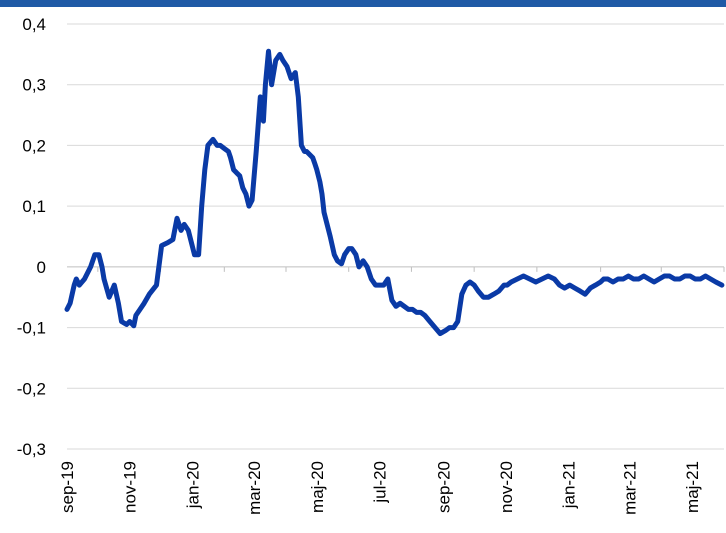 The width and height of the screenshot is (726, 533). Describe the element at coordinates (317, 487) in the screenshot. I see `x-tick-label: maj-20` at that location.